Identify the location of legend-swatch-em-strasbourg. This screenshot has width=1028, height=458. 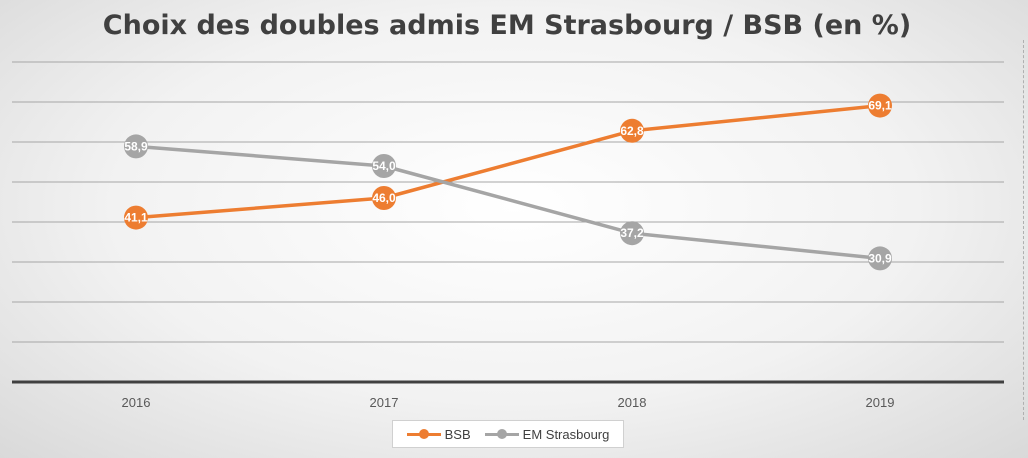
(501, 434).